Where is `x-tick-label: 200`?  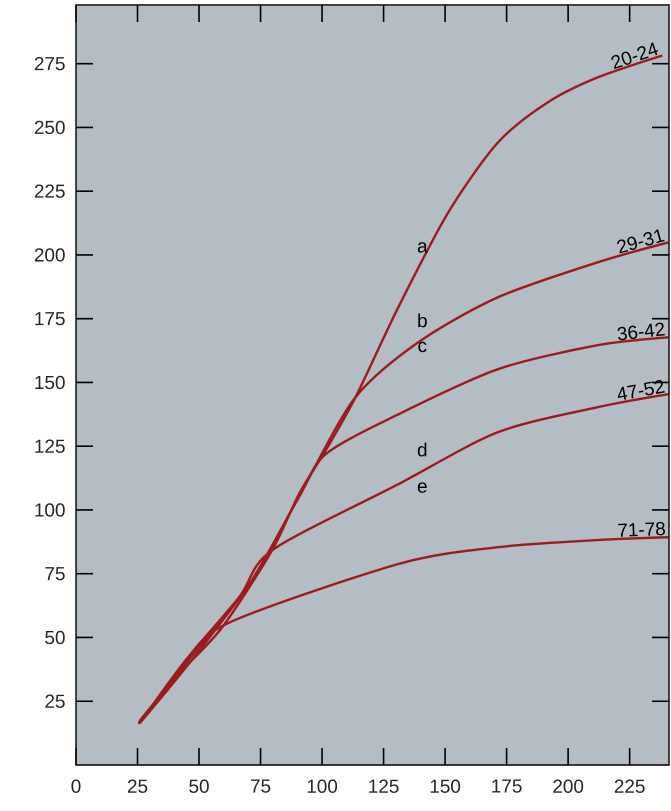 x-tick-label: 200 is located at coordinates (568, 786).